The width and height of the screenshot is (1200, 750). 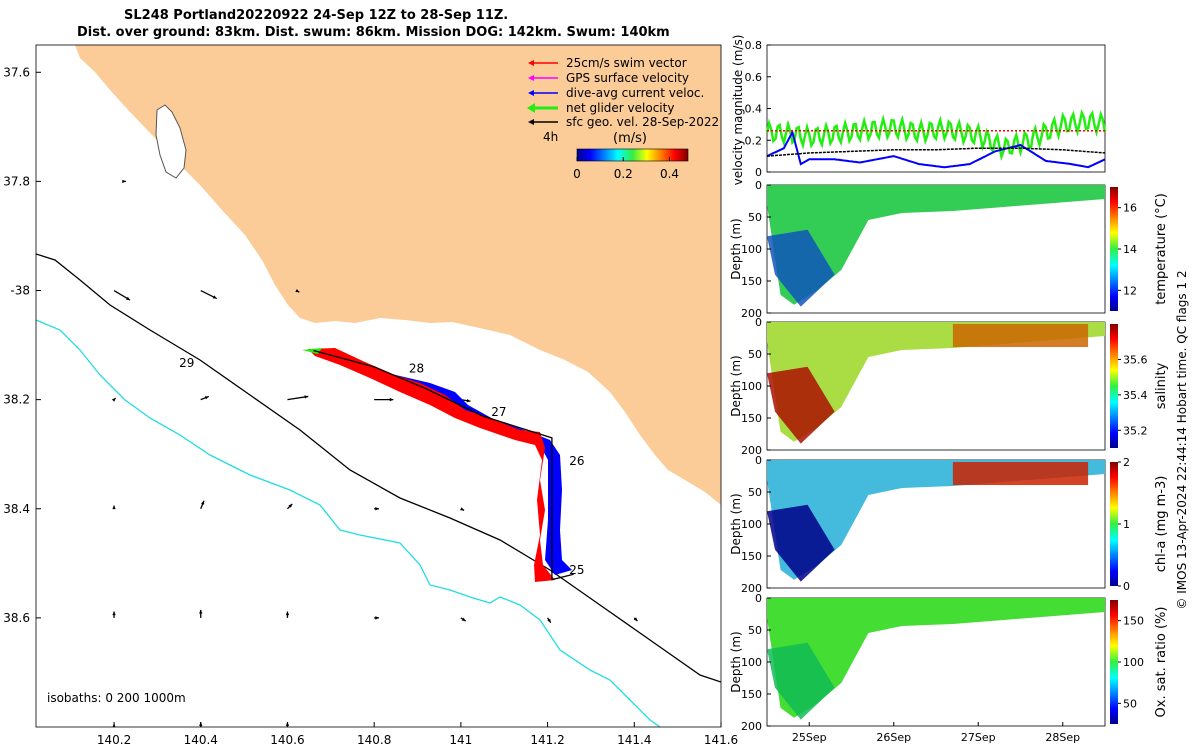 What do you see at coordinates (1161, 662) in the screenshot?
I see `section-colorbar-label: Ox. sat. ratio (%)` at bounding box center [1161, 662].